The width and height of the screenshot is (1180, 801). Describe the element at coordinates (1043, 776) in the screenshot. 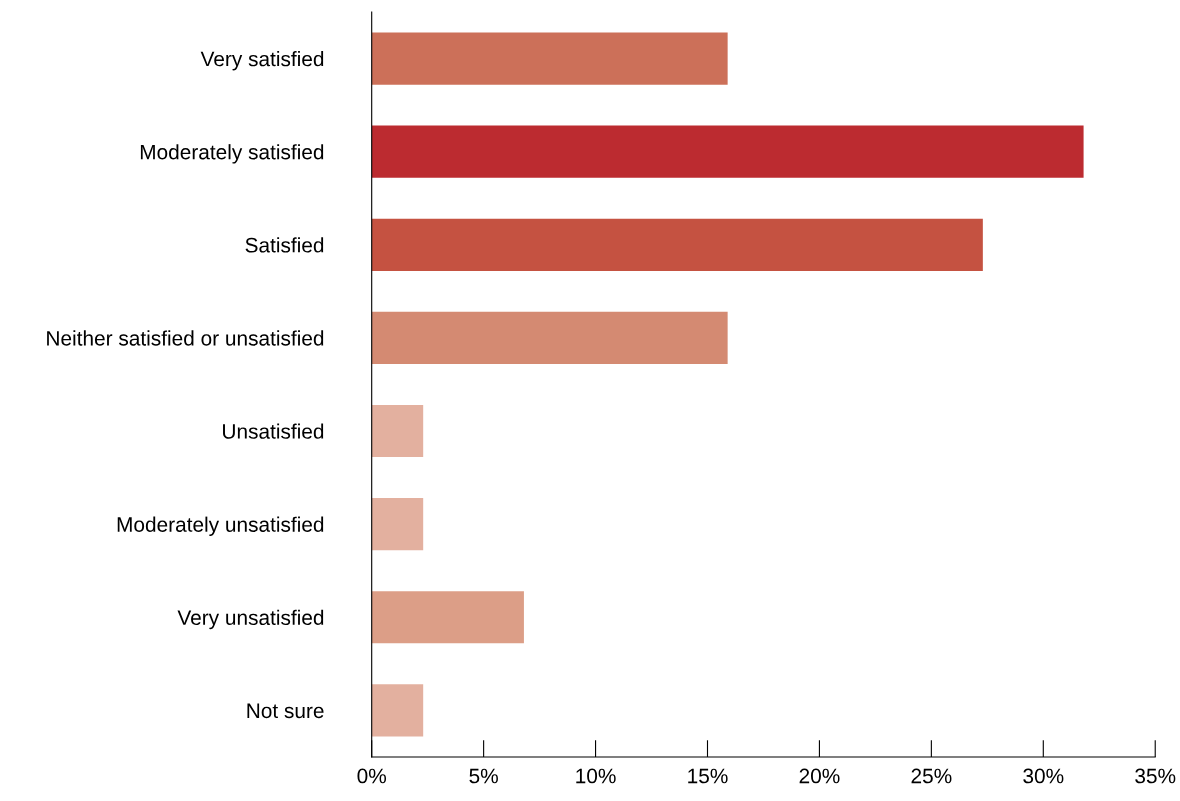

I see `x-tick-label: 30%` at that location.